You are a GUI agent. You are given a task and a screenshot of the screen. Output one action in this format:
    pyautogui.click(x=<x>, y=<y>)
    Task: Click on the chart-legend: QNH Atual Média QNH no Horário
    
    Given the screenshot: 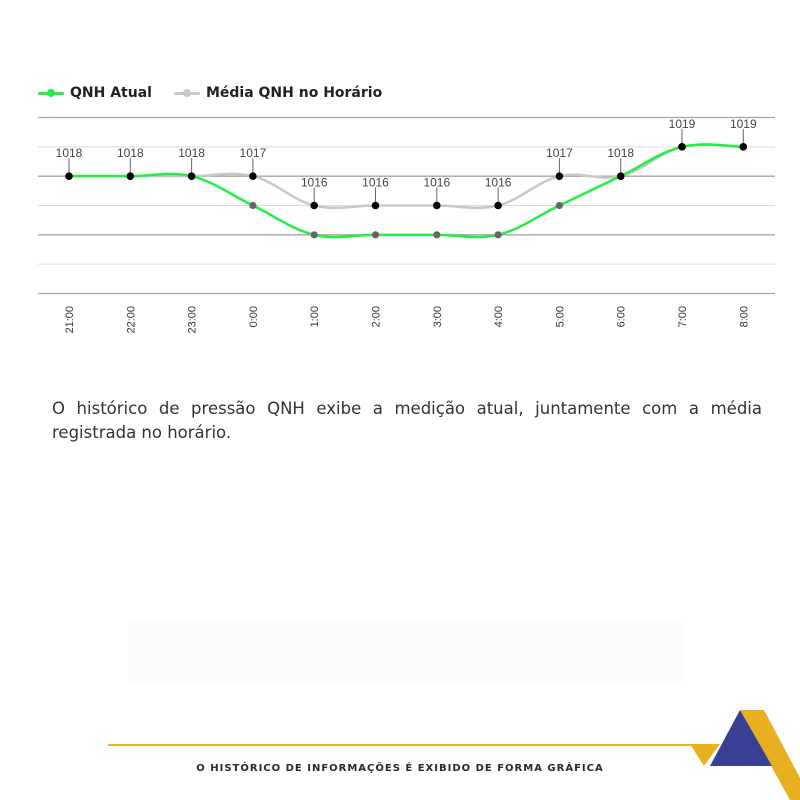 What is the action you would take?
    pyautogui.click(x=221, y=93)
    